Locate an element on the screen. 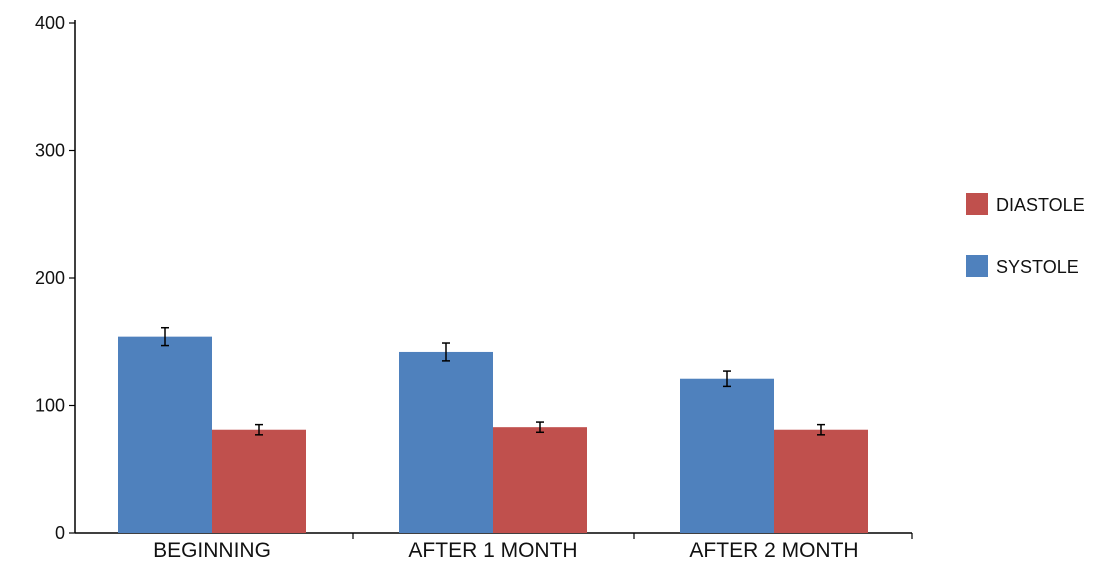  y-tick-label: 400 is located at coordinates (50, 23).